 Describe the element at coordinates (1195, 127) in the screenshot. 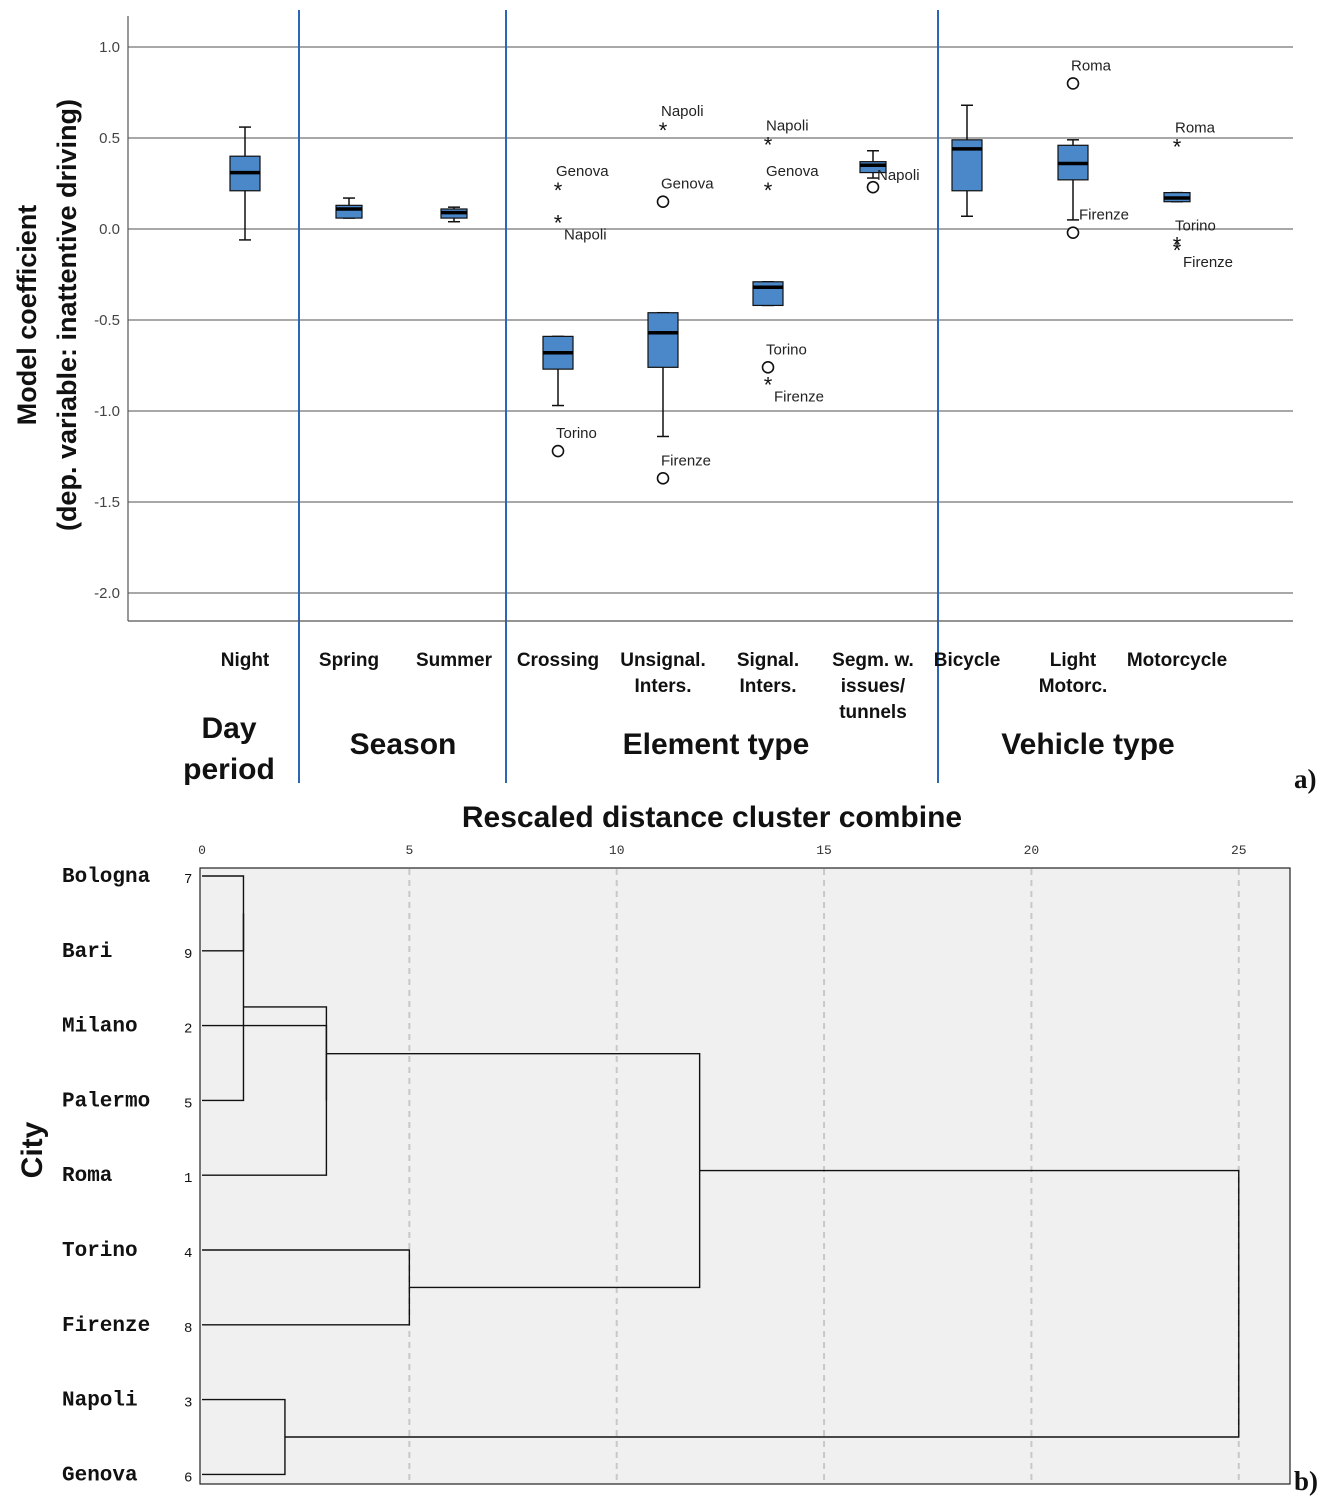

I see `outlier-label: Roma` at that location.